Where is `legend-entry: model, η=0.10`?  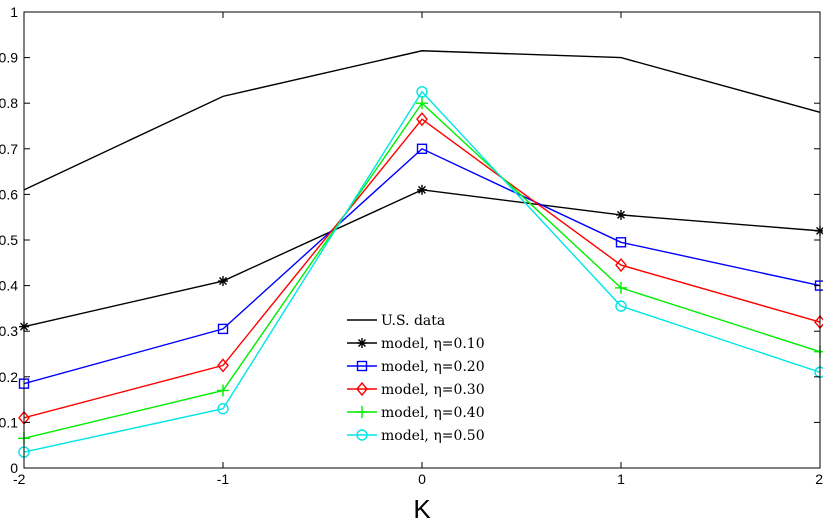 legend-entry: model, η=0.10 is located at coordinates (416, 344).